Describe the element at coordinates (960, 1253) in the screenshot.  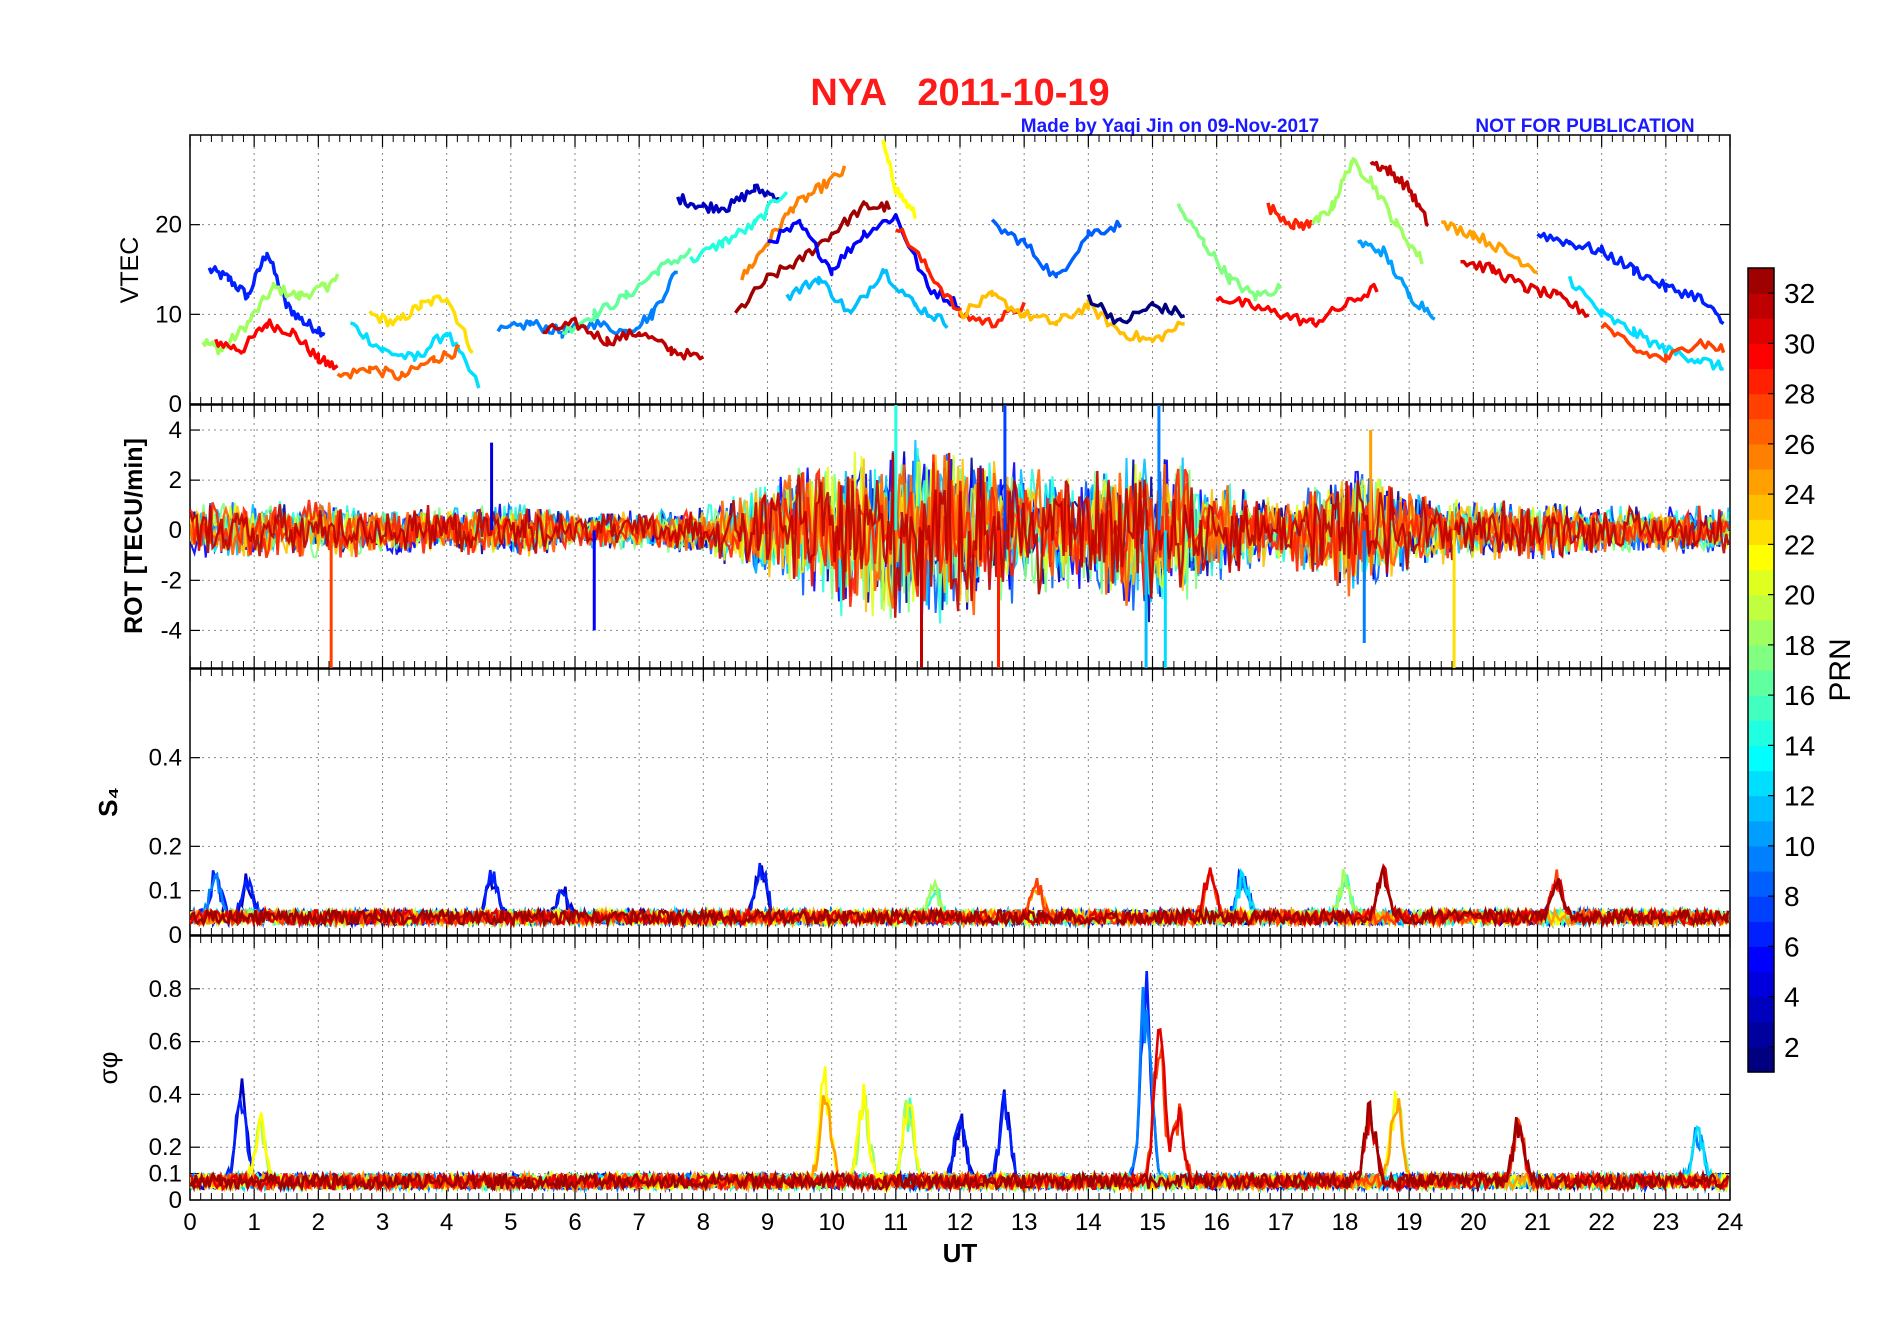
I see `x-axis-label: UT` at that location.